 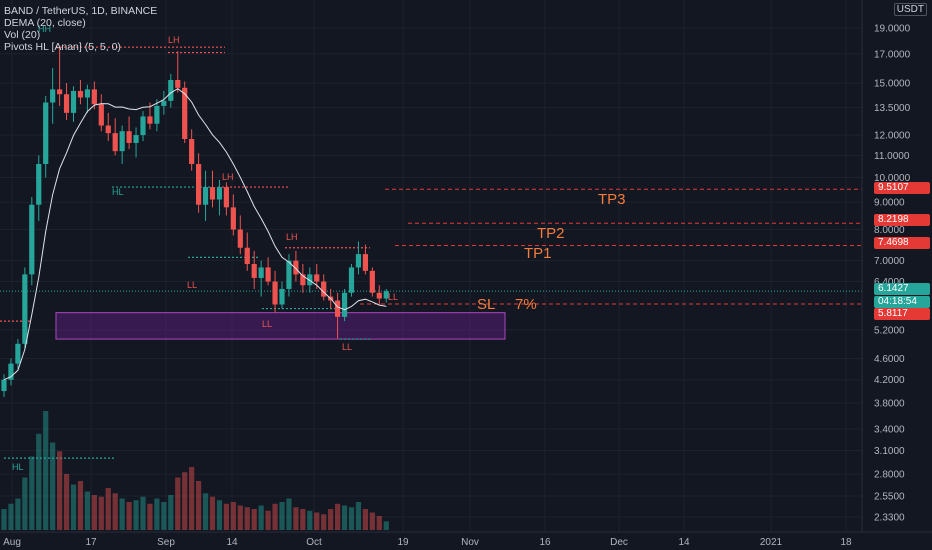 I want to click on time-tick-label: Aug, so click(x=12, y=542).